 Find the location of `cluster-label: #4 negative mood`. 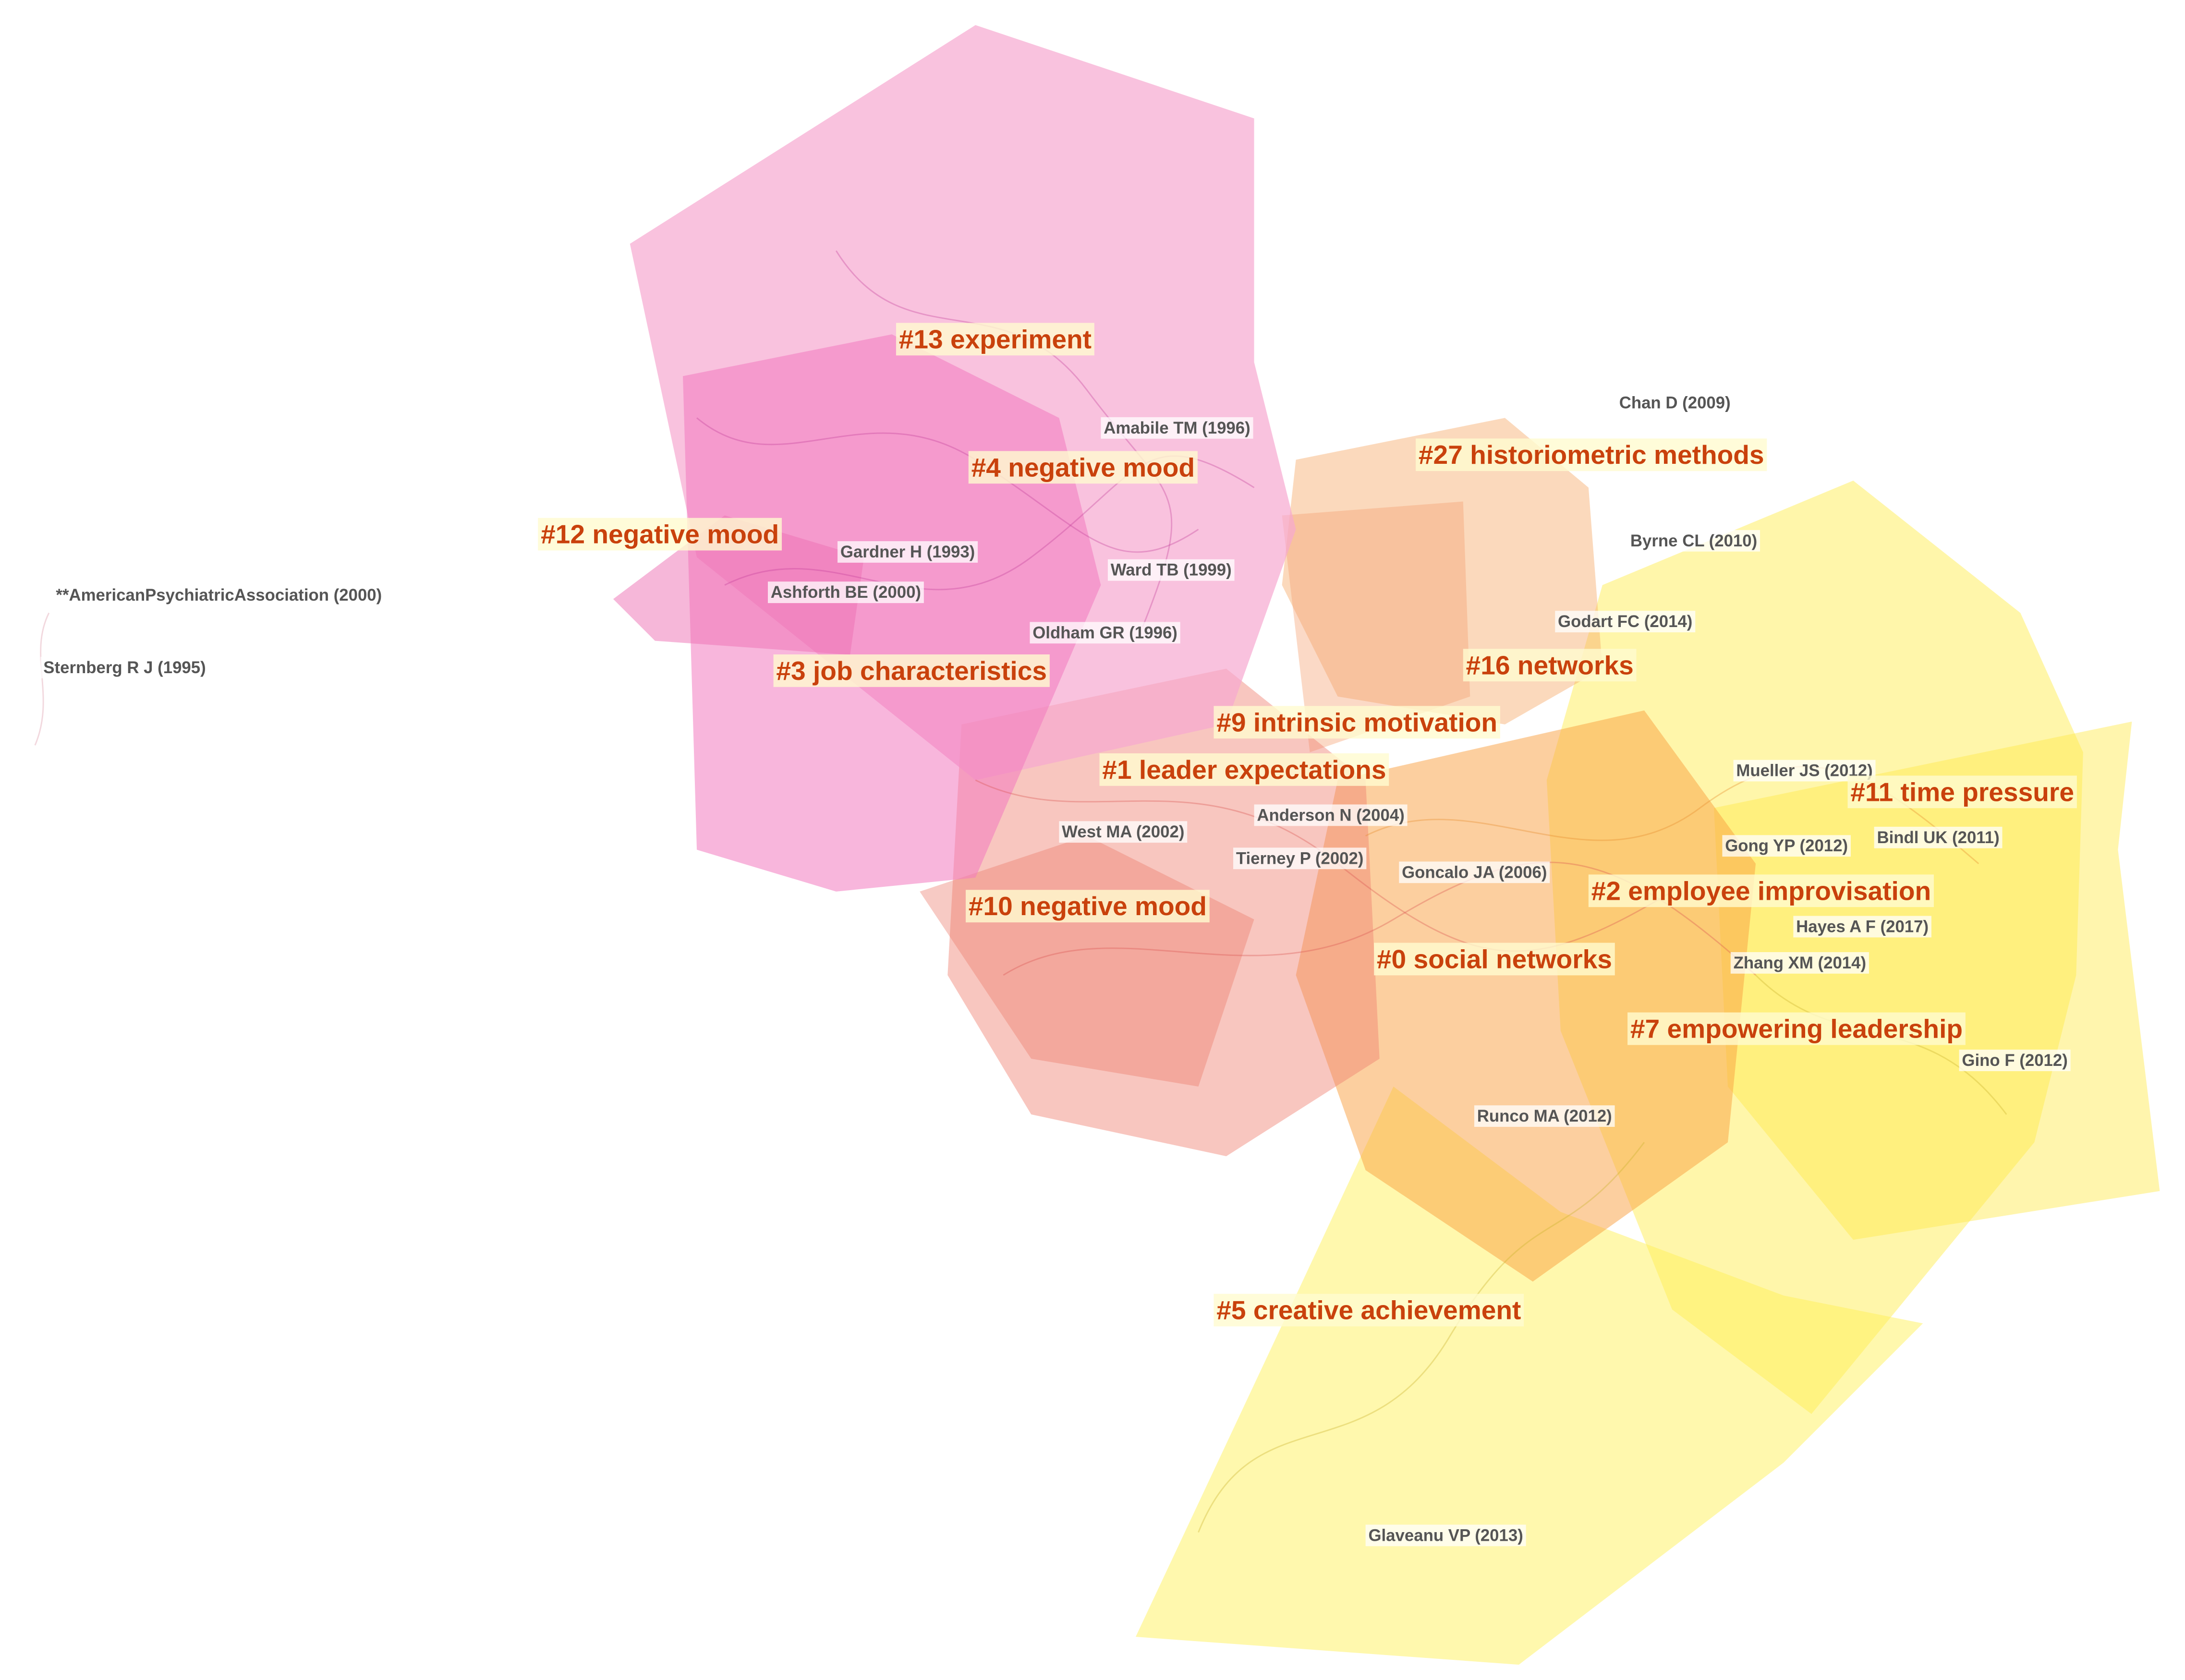

cluster-label: #4 negative mood is located at coordinates (1083, 467).